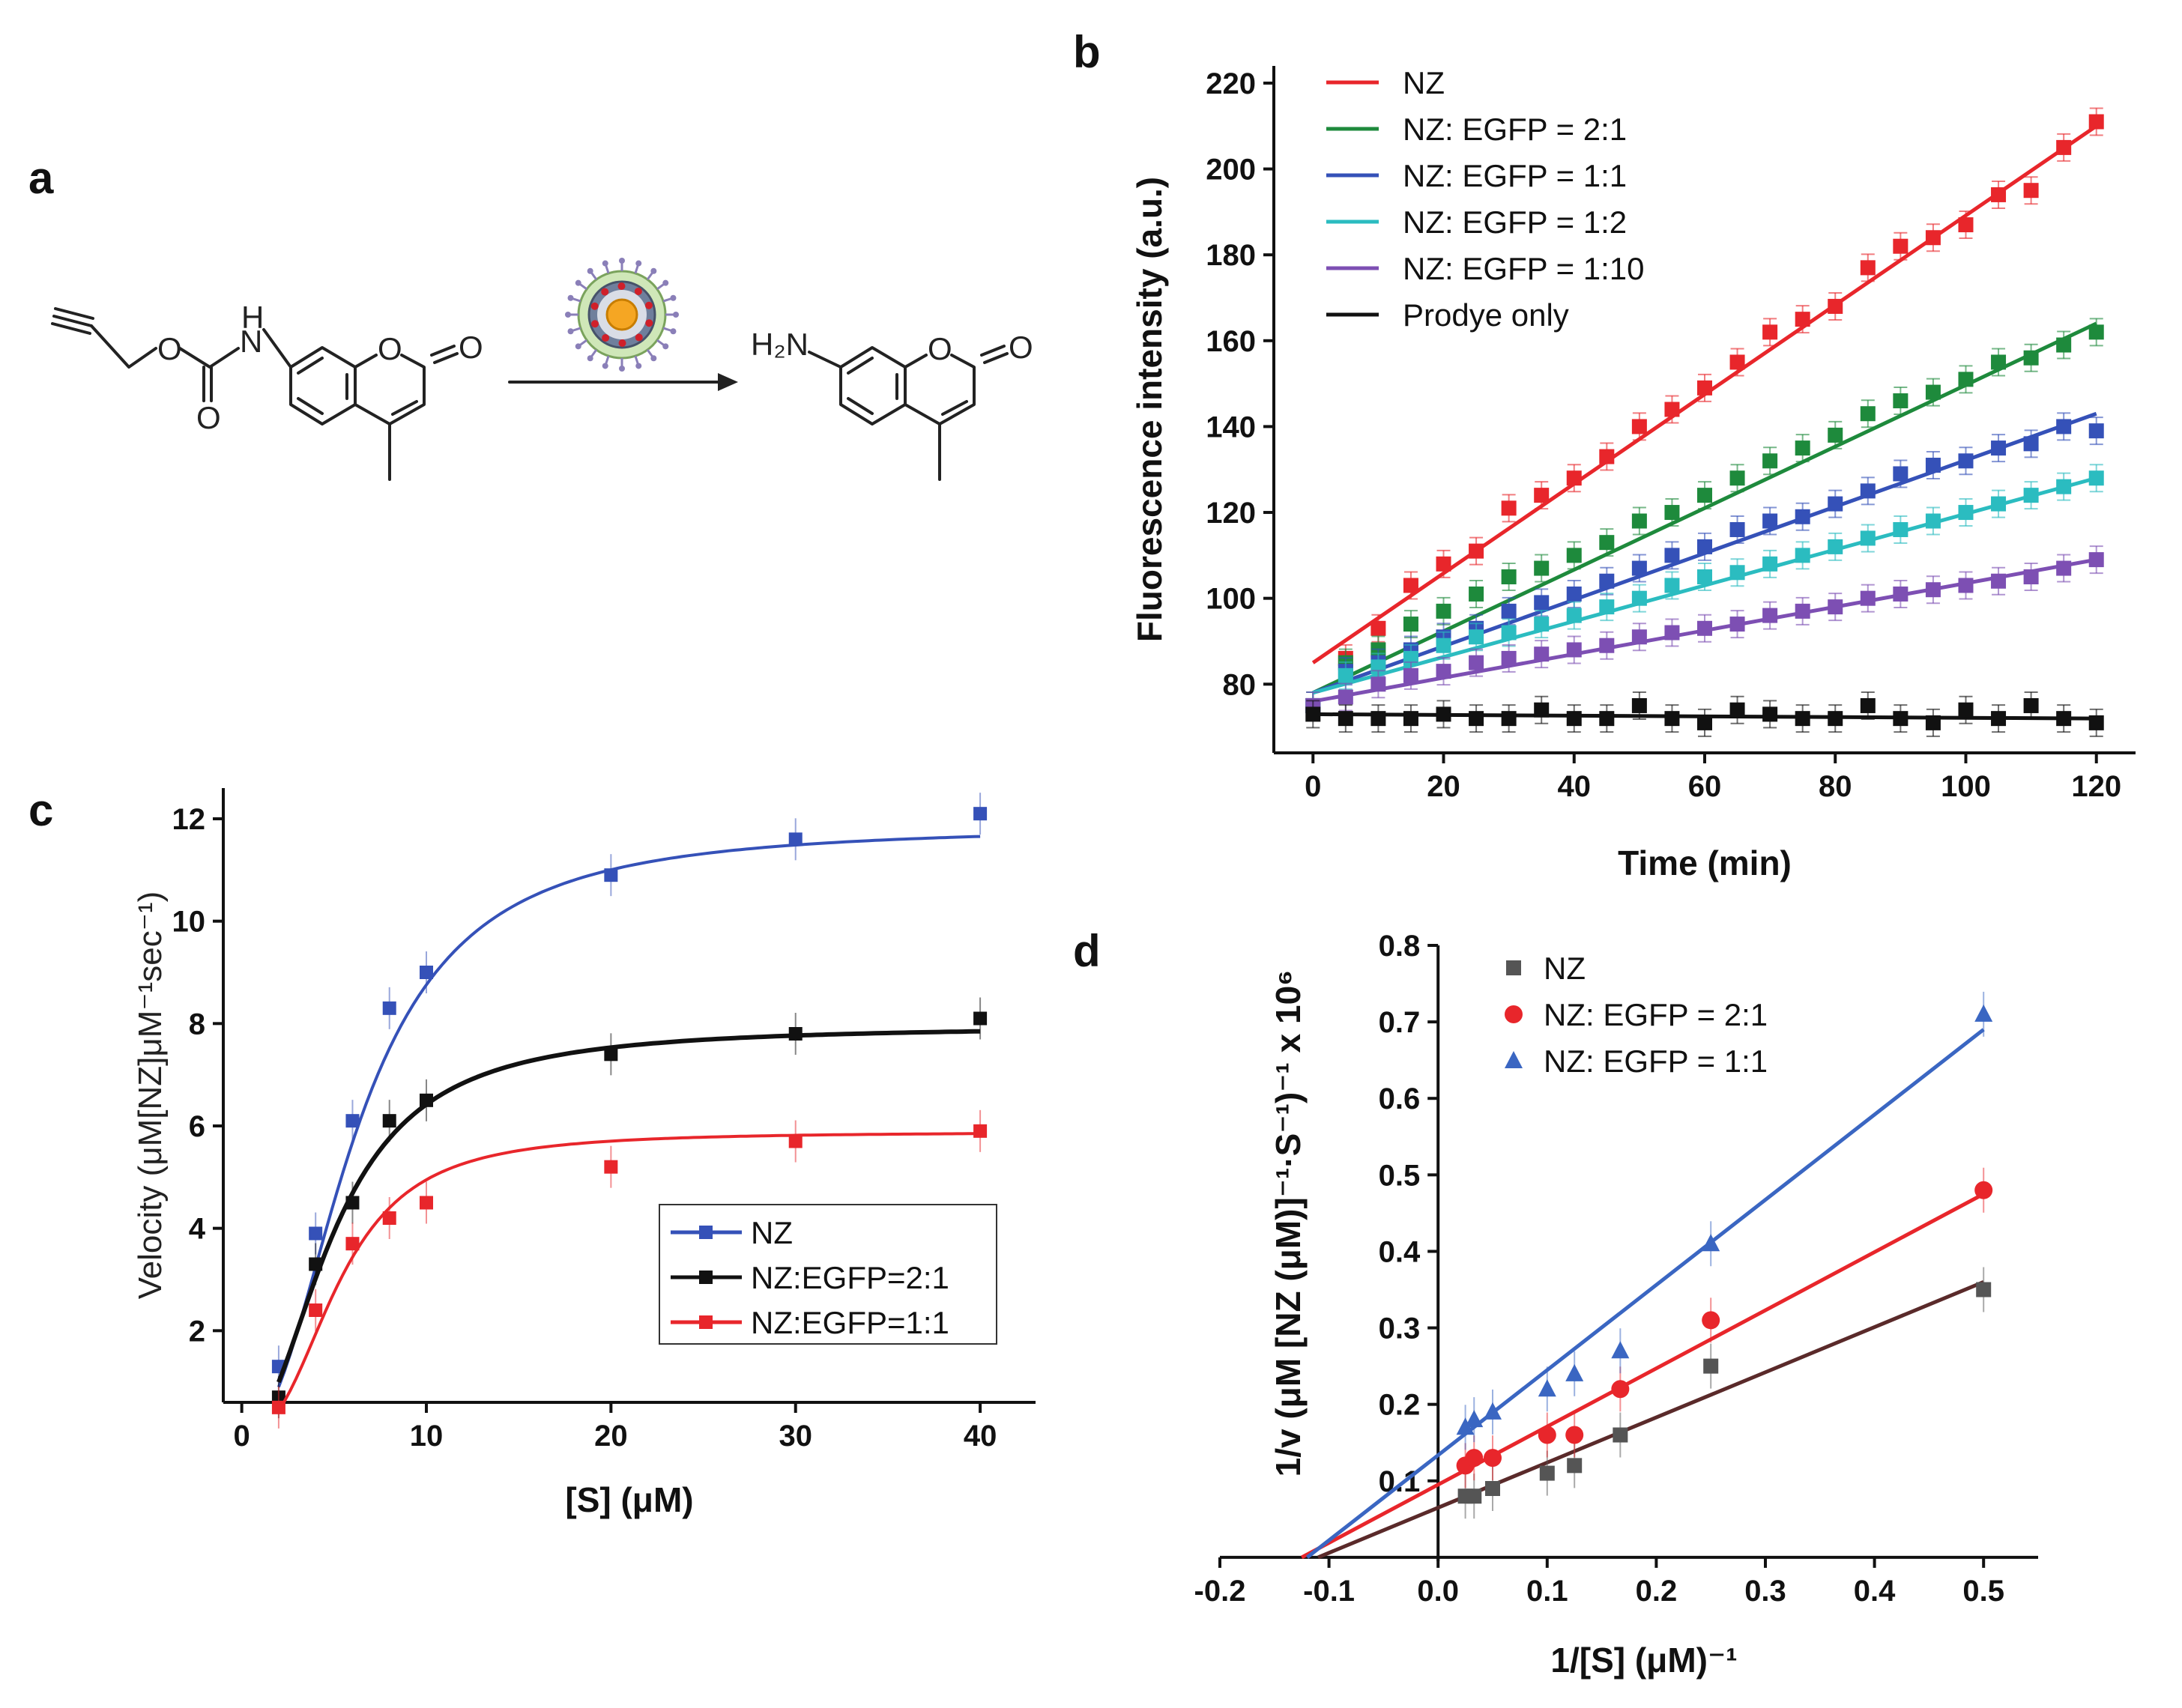  I want to click on y-axis-title: 1/v (μM [NZ (μM)]⁻¹·S⁻¹)⁻¹ x 10⁶, so click(1288, 1223).